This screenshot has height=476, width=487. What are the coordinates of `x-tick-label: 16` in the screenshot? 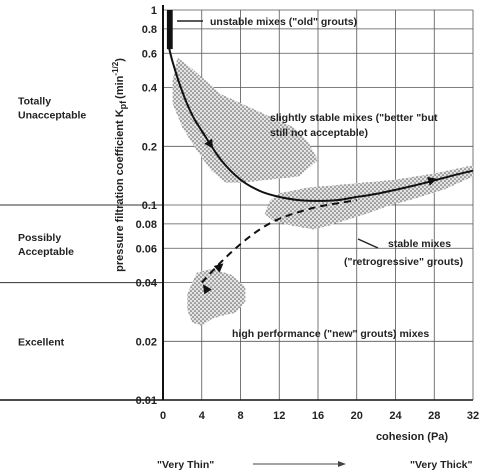 It's located at (318, 416).